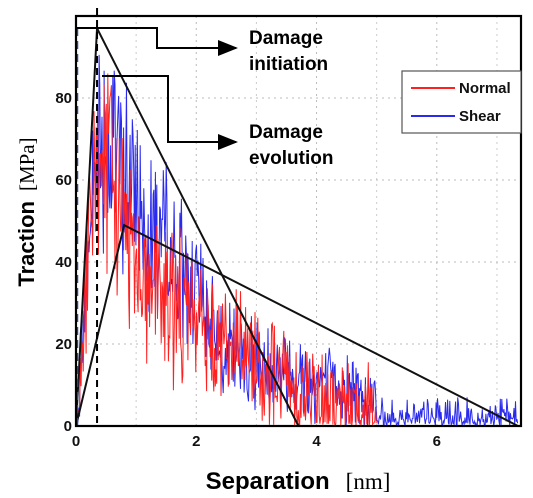 Image resolution: width=533 pixels, height=498 pixels. I want to click on x-tick-label-0: 0, so click(76, 441).